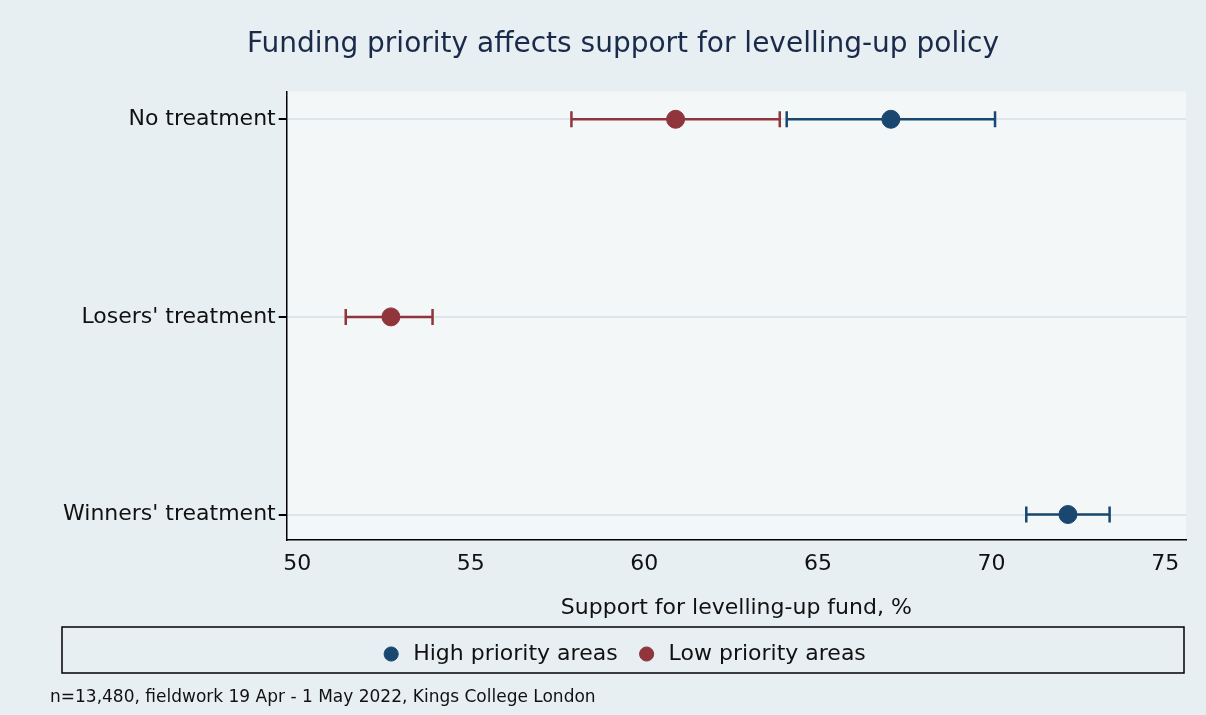  I want to click on x-tick-label: 55, so click(470, 563).